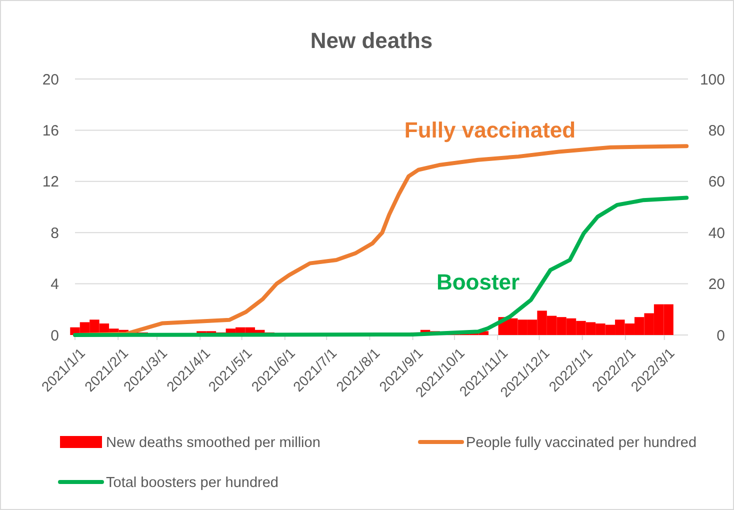 The width and height of the screenshot is (734, 510). What do you see at coordinates (50, 79) in the screenshot?
I see `y-tick-label: 20` at bounding box center [50, 79].